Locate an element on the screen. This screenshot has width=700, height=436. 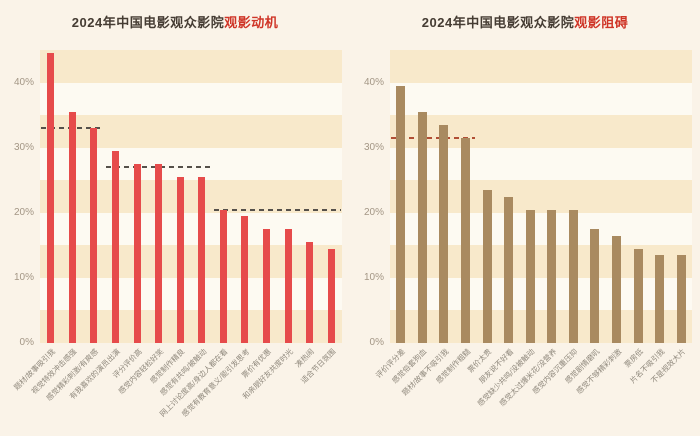
barrier-chart-title: 2024年中国电影观众影院观影阻碍 is located at coordinates (525, 21).